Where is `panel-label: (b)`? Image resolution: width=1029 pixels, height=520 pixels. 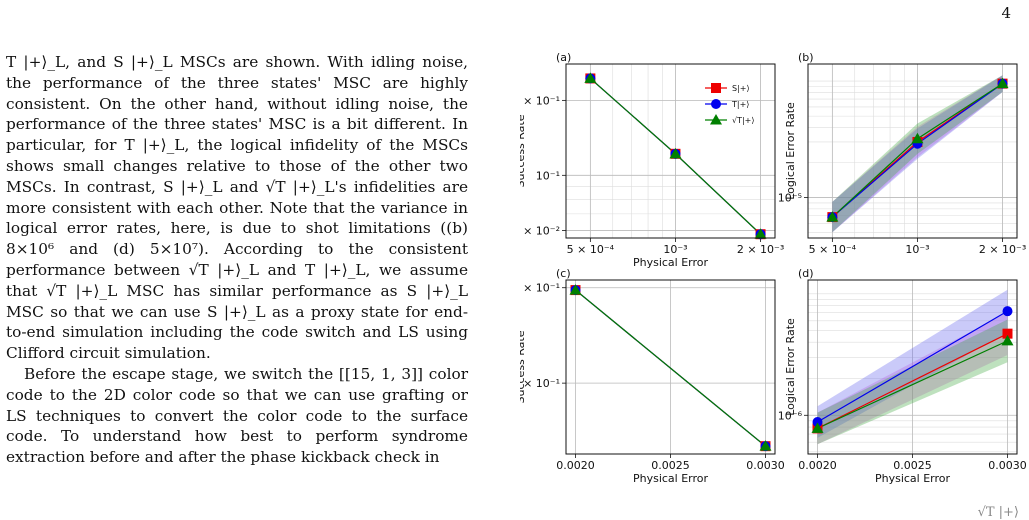 panel-label: (b) is located at coordinates (806, 57).